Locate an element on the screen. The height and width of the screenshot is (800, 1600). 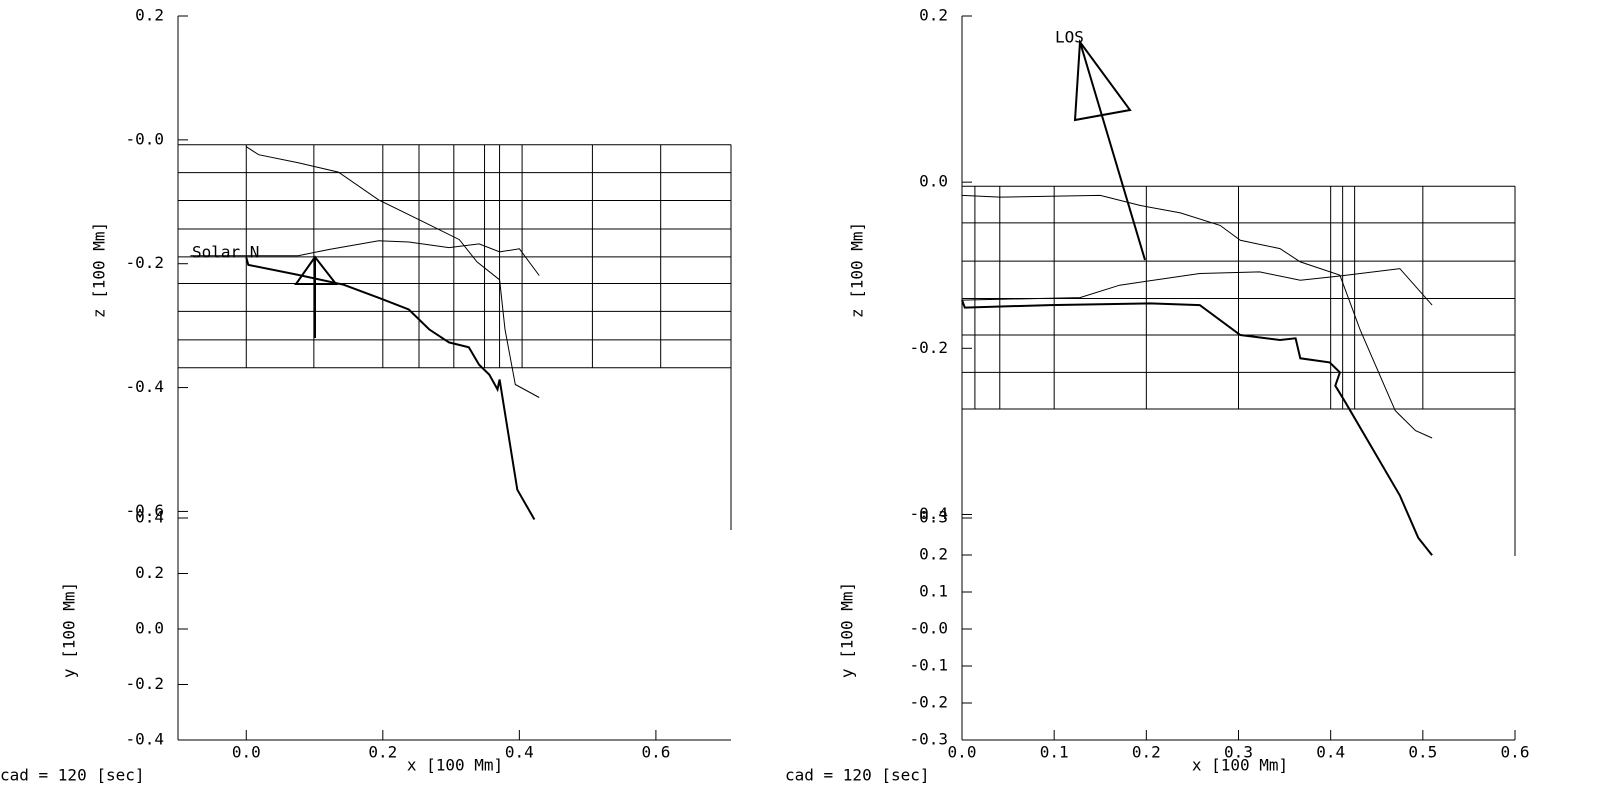
annotation: LOS is located at coordinates (1069, 37).